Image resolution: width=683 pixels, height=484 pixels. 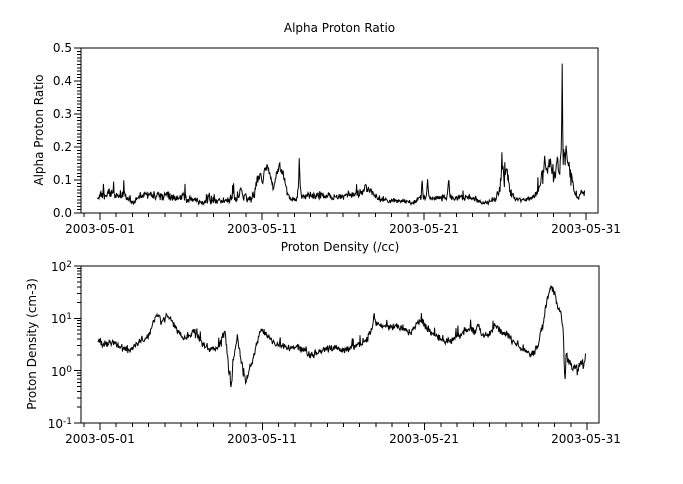 I want to click on panel1-title: Alpha Proton Ratio, so click(x=339, y=28).